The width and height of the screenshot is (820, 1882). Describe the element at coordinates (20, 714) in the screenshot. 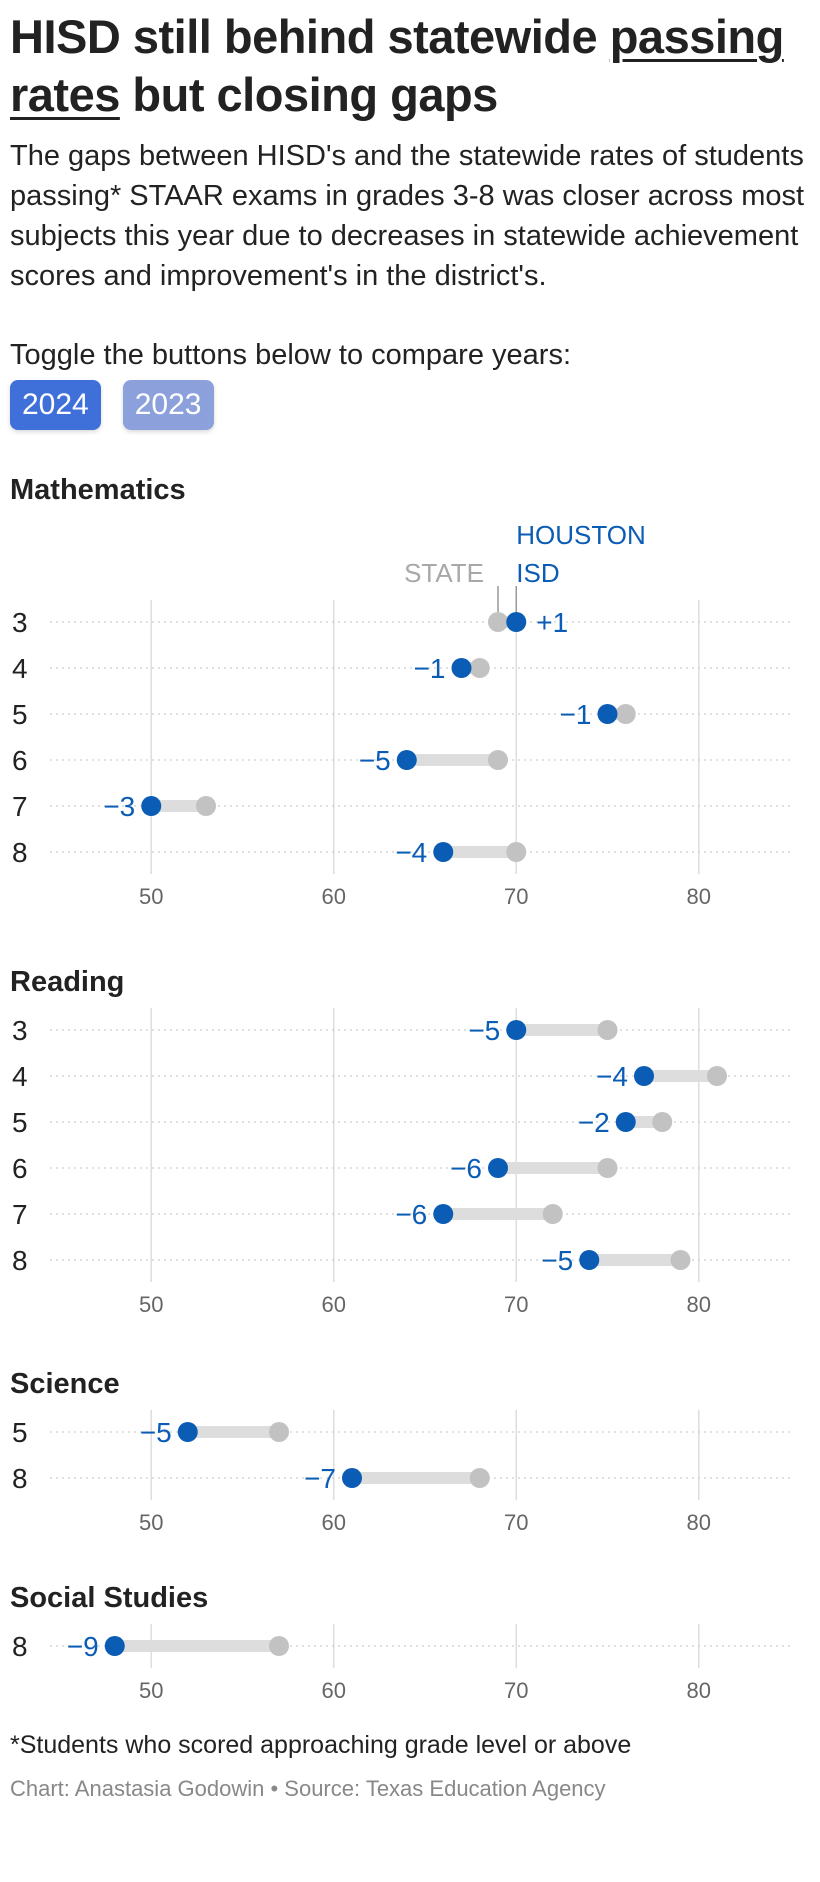

I see `grade-label: 5` at that location.